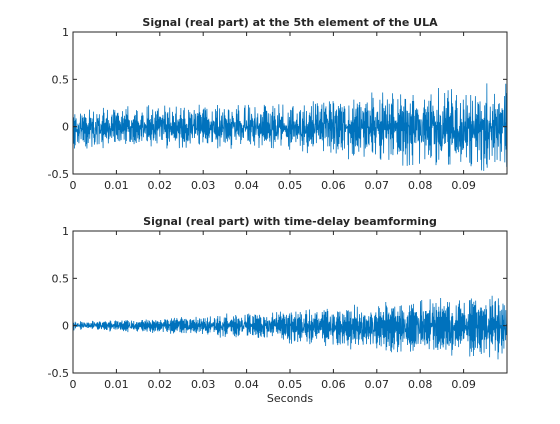 The height and width of the screenshot is (424, 560). Describe the element at coordinates (290, 398) in the screenshot. I see `x-axis-label: Seconds` at that location.